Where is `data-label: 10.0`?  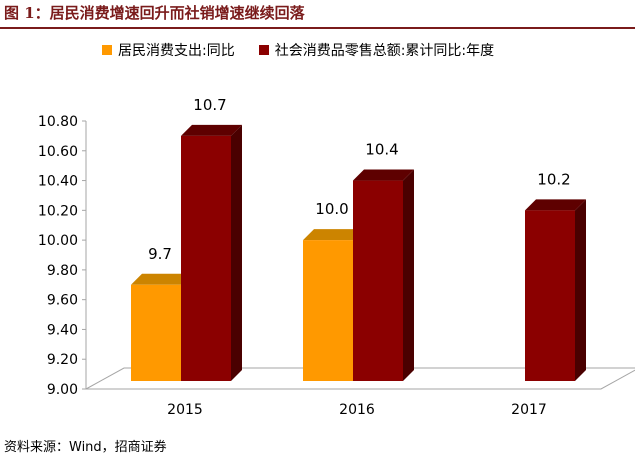
data-label: 10.0 is located at coordinates (331, 209).